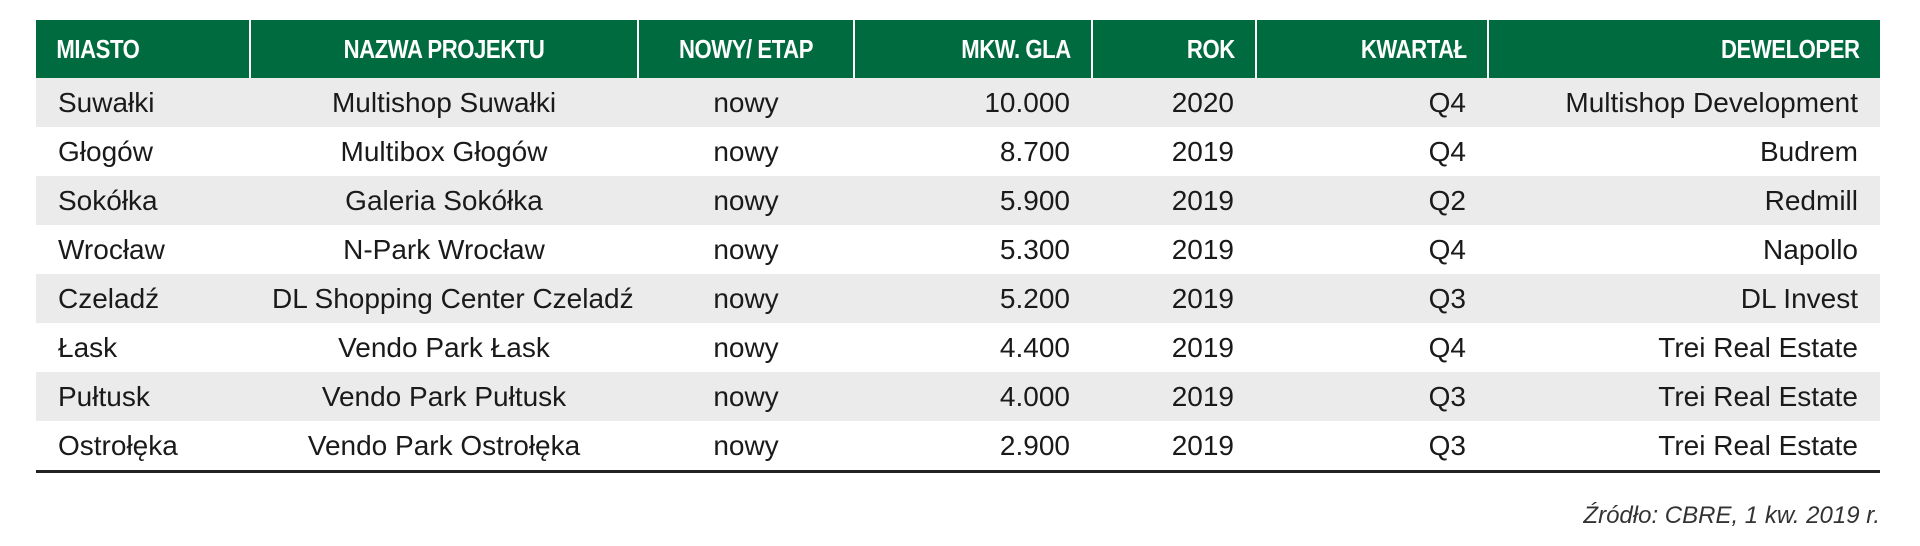 This screenshot has width=1920, height=546. Describe the element at coordinates (1034, 249) in the screenshot. I see `cell-mkw-gla: 5.300` at that location.